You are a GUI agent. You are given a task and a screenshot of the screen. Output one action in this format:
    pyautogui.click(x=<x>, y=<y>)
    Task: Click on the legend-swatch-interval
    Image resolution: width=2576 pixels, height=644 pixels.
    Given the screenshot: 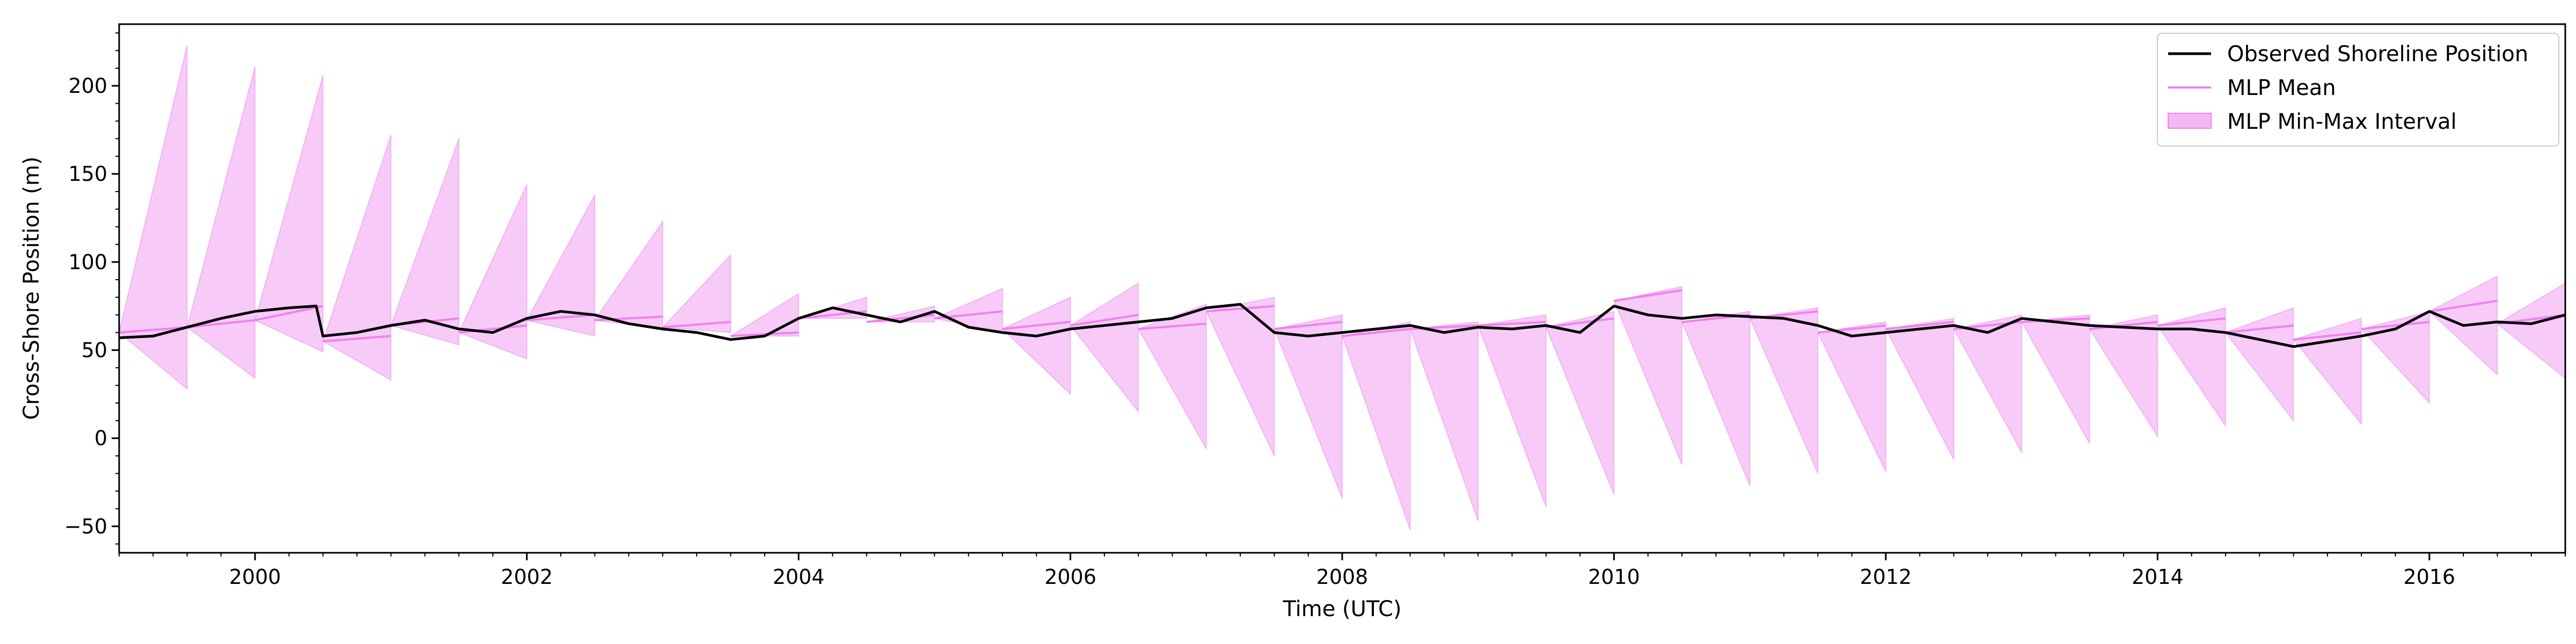 What is the action you would take?
    pyautogui.click(x=2190, y=121)
    